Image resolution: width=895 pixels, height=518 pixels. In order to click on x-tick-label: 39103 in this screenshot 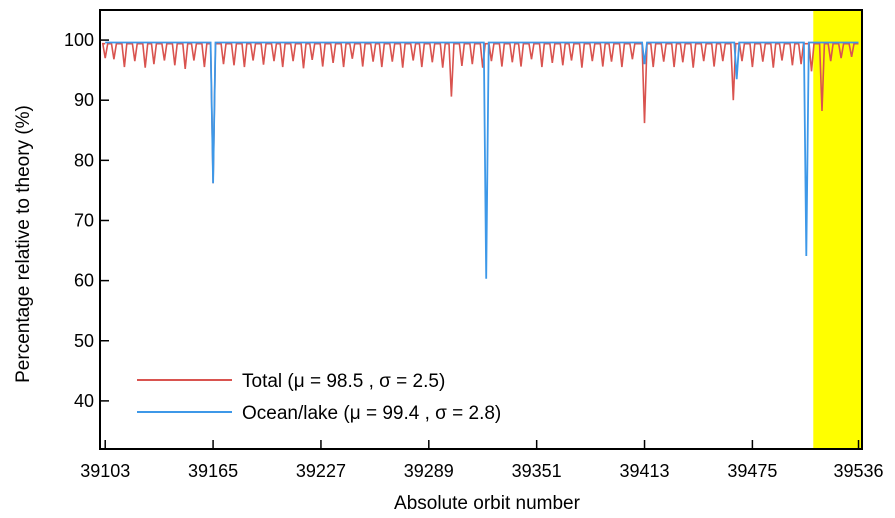, I will do `click(105, 471)`.